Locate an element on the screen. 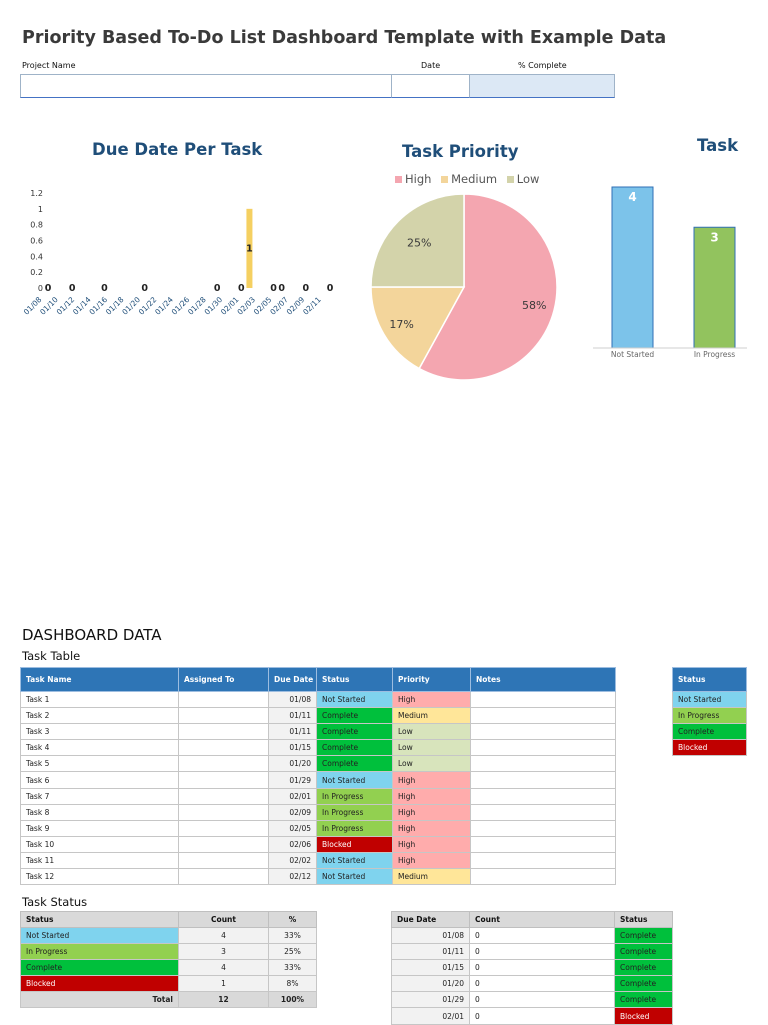  table-row: Task 9 02/05 In Progress High is located at coordinates (318, 828).